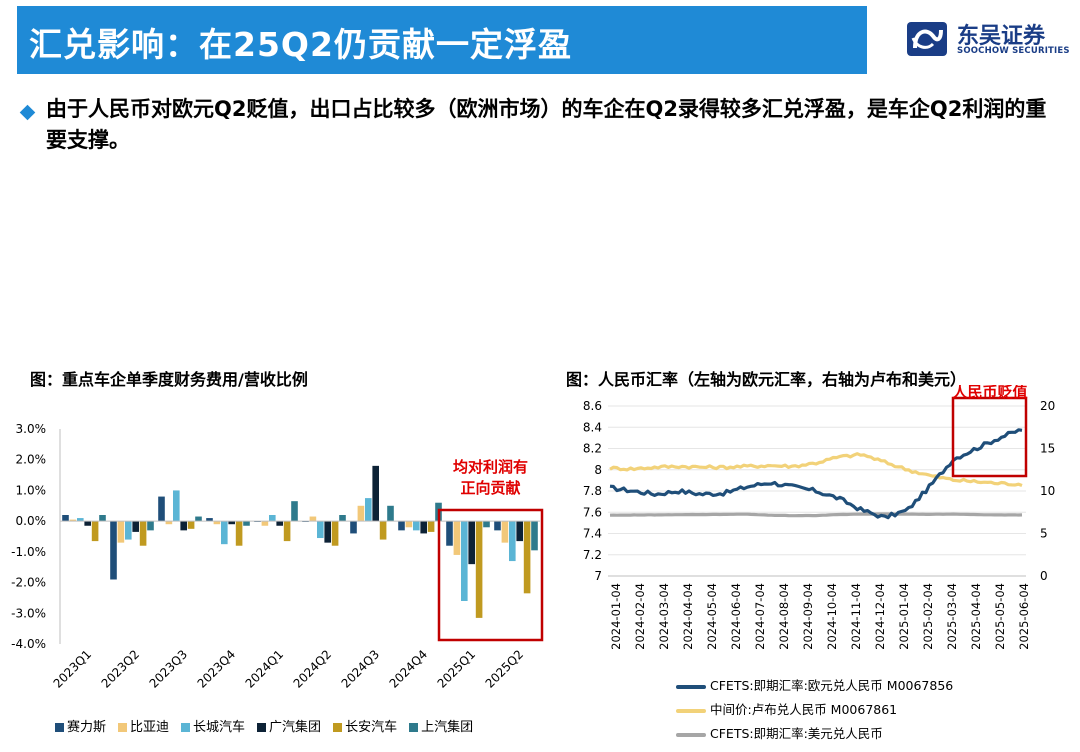  Describe the element at coordinates (121, 669) in the screenshot. I see `x-tick-label: 2023Q2` at that location.